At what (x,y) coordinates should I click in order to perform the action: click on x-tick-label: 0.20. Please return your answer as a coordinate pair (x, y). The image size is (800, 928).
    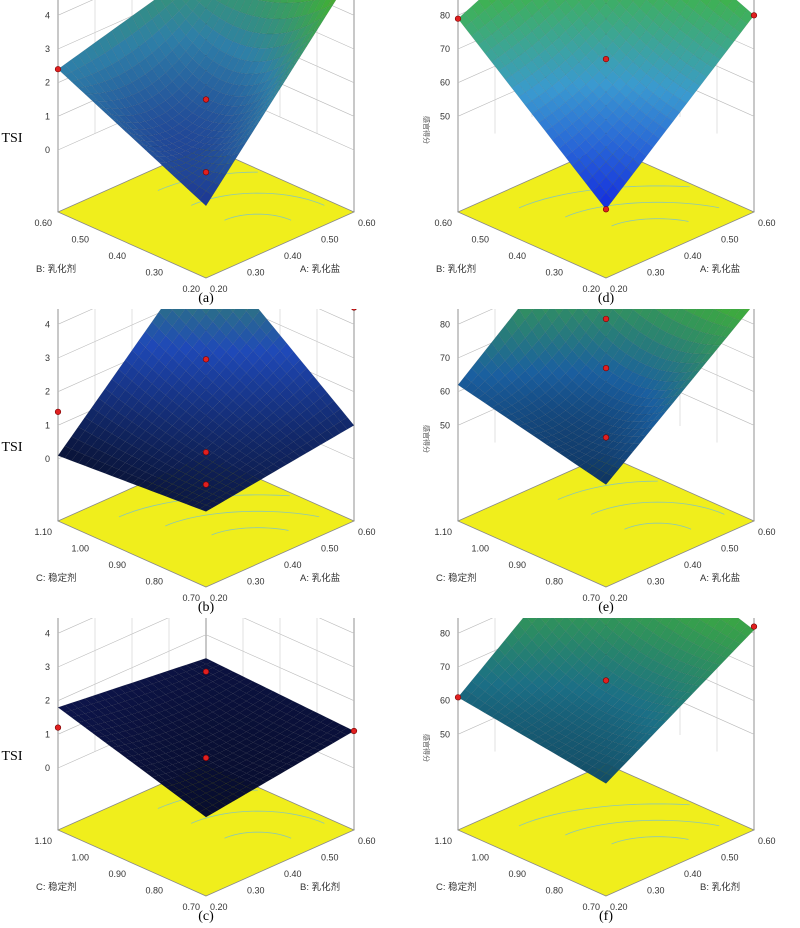
    Looking at the image, I should click on (619, 289).